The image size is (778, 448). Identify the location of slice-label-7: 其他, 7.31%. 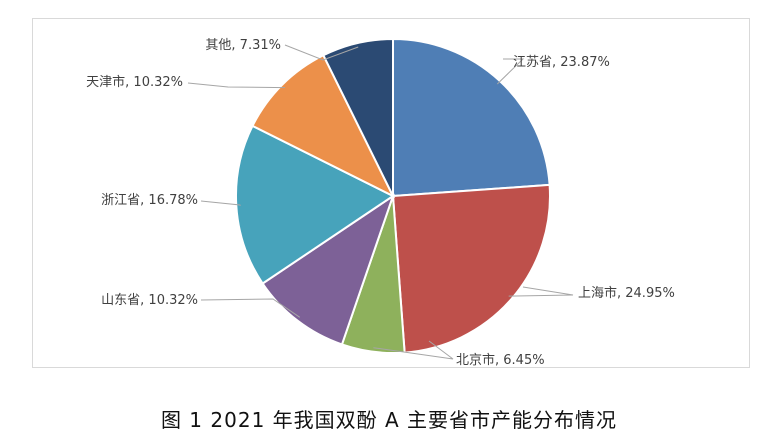
(243, 45).